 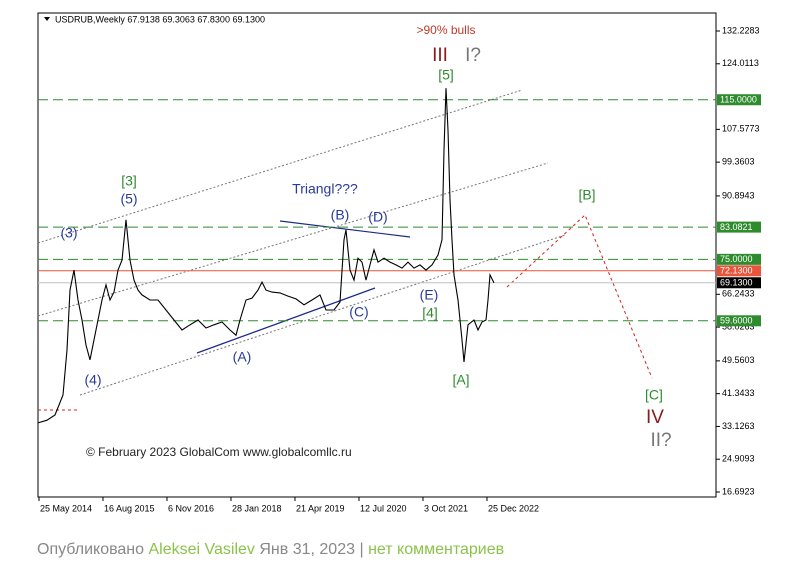 I want to click on forecast-path, so click(x=579, y=296).